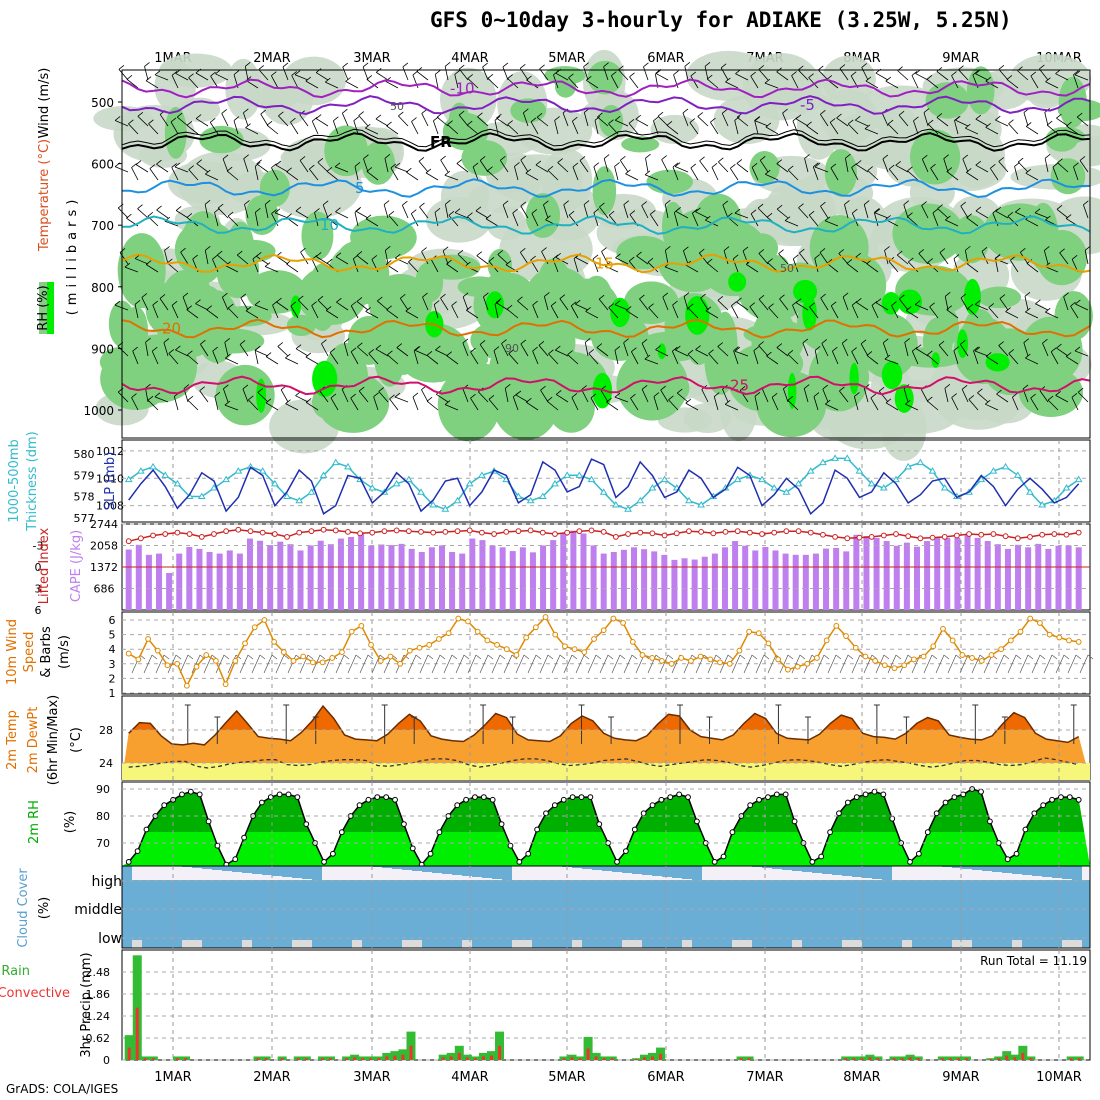 This screenshot has height=1100, width=1100. I want to click on rh-high-area, so click(662, 351).